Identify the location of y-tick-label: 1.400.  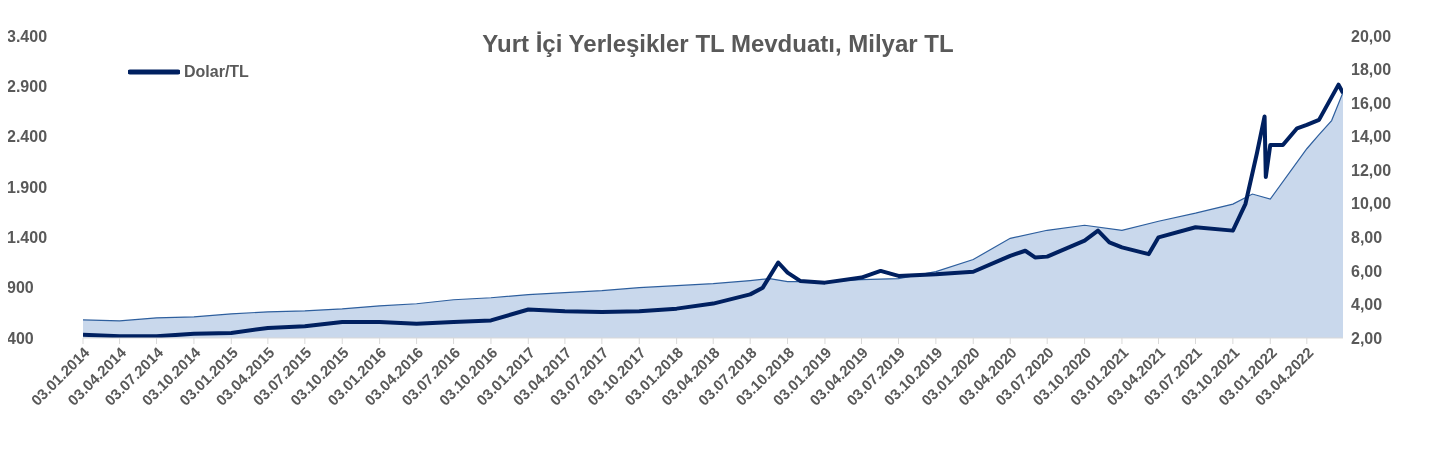
(27, 238).